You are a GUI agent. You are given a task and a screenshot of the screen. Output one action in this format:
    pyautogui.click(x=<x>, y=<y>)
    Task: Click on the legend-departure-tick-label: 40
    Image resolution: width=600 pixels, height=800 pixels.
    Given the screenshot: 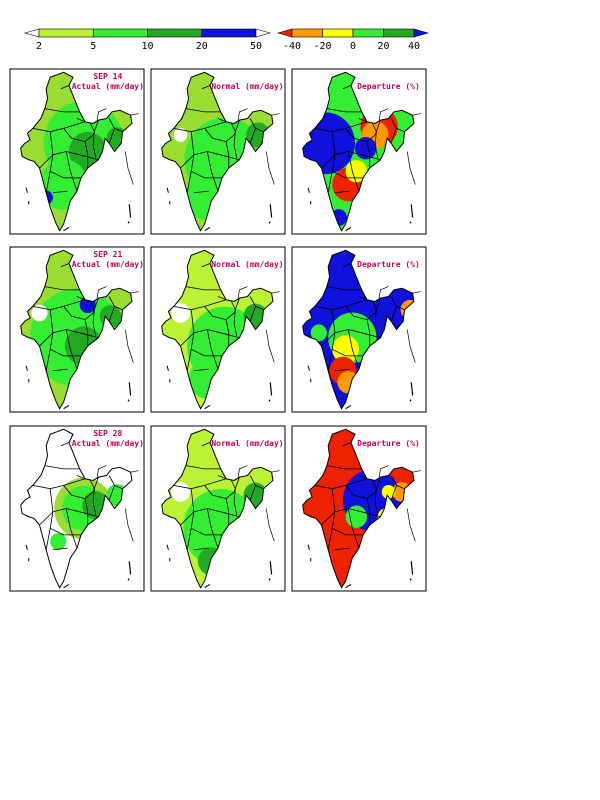 What is the action you would take?
    pyautogui.click(x=414, y=46)
    